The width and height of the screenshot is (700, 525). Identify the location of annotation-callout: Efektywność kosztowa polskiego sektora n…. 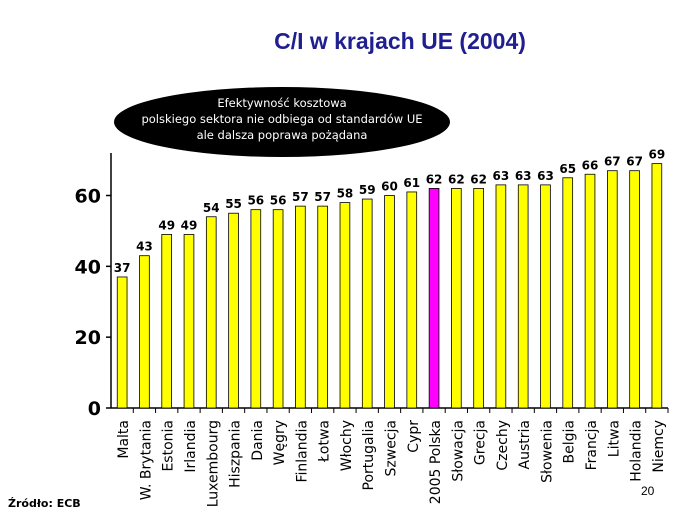
(282, 122).